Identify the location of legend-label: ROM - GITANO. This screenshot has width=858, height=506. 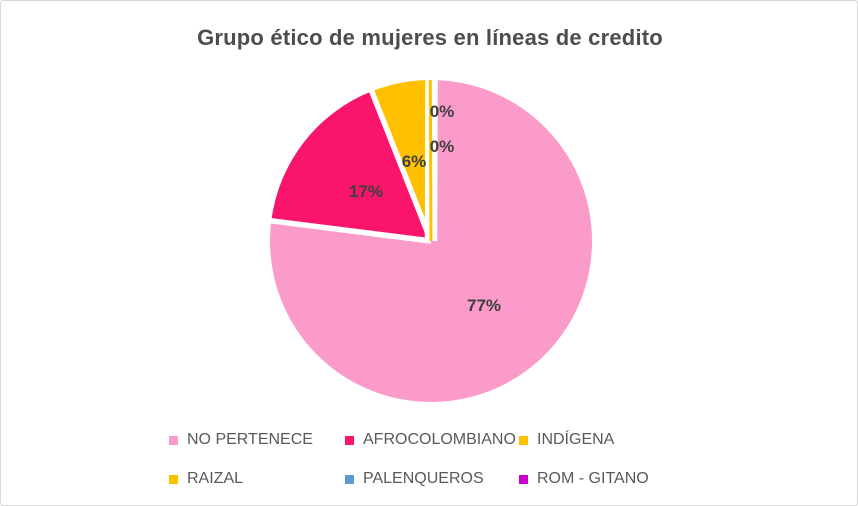
(593, 478).